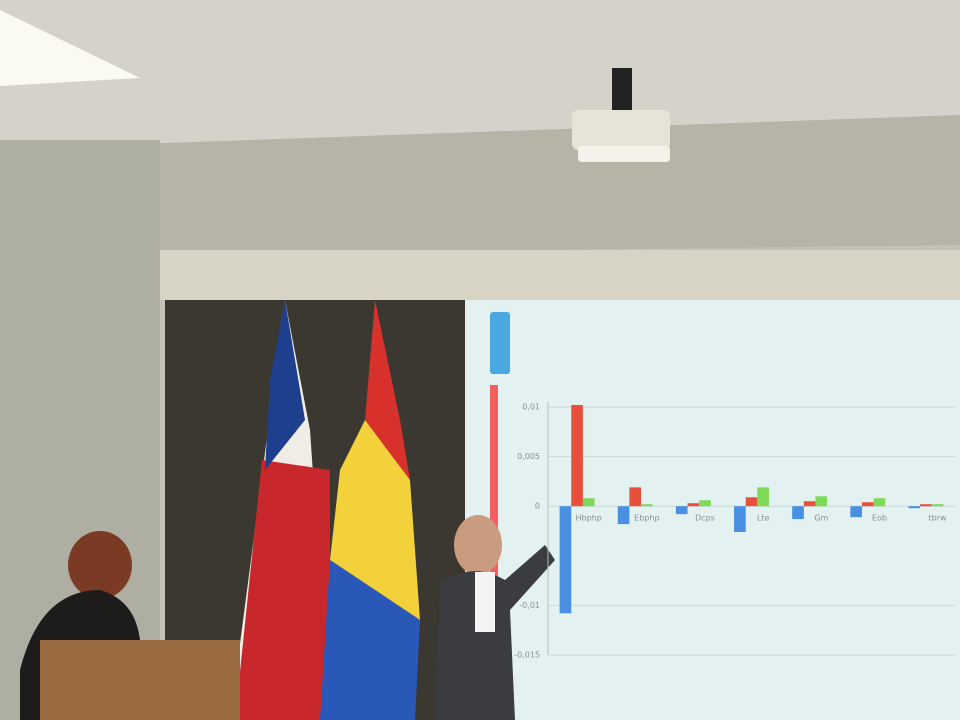 This screenshot has height=720, width=960. What do you see at coordinates (495, 617) in the screenshot?
I see `man` at bounding box center [495, 617].